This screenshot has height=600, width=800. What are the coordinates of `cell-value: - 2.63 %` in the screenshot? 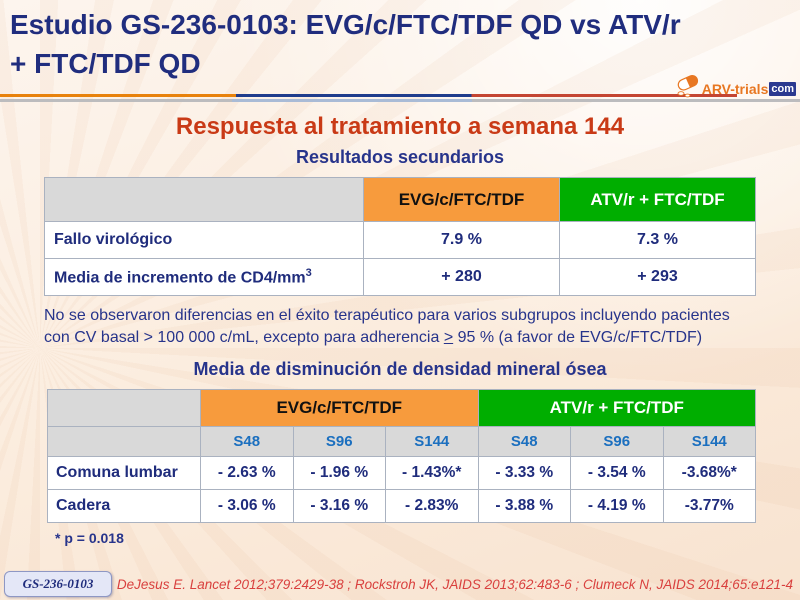 It's located at (247, 473).